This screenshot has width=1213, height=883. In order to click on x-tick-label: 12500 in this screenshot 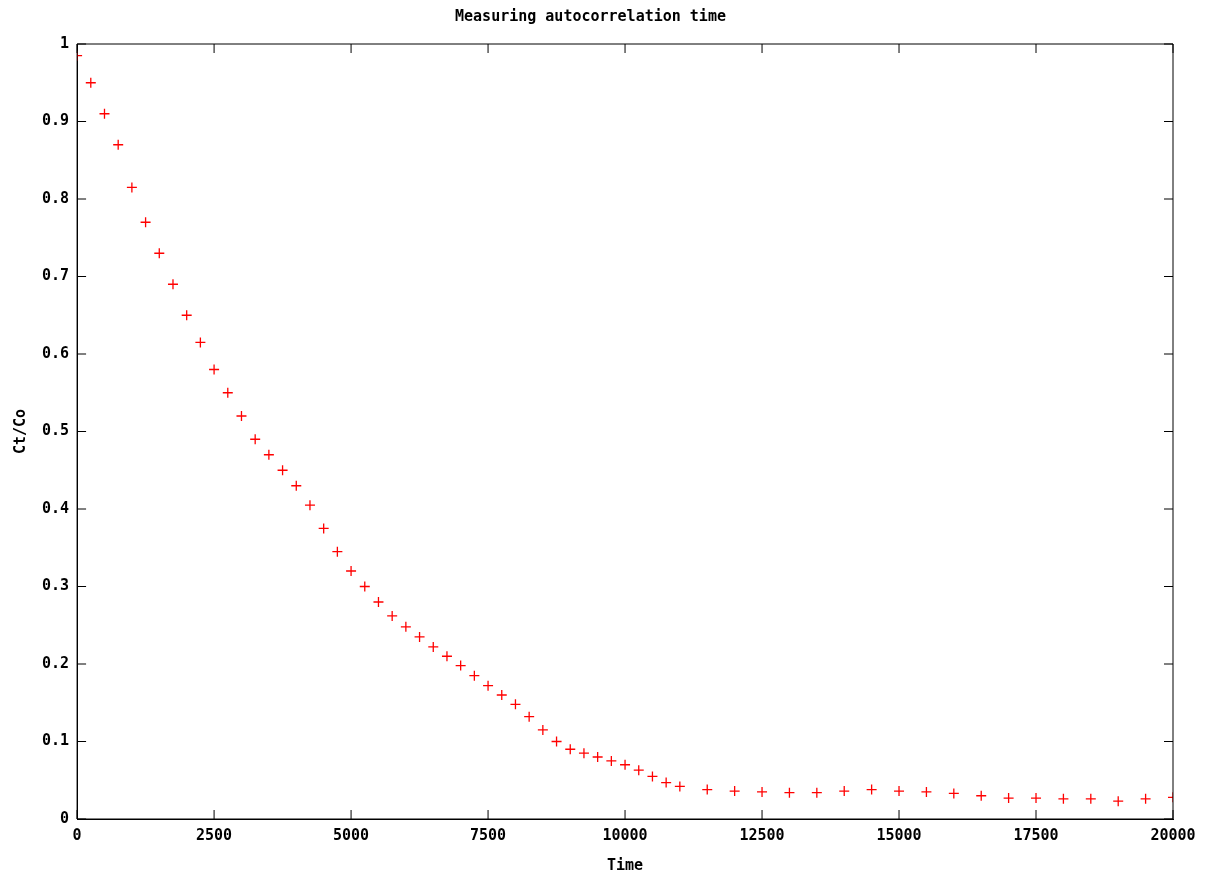, I will do `click(762, 834)`.